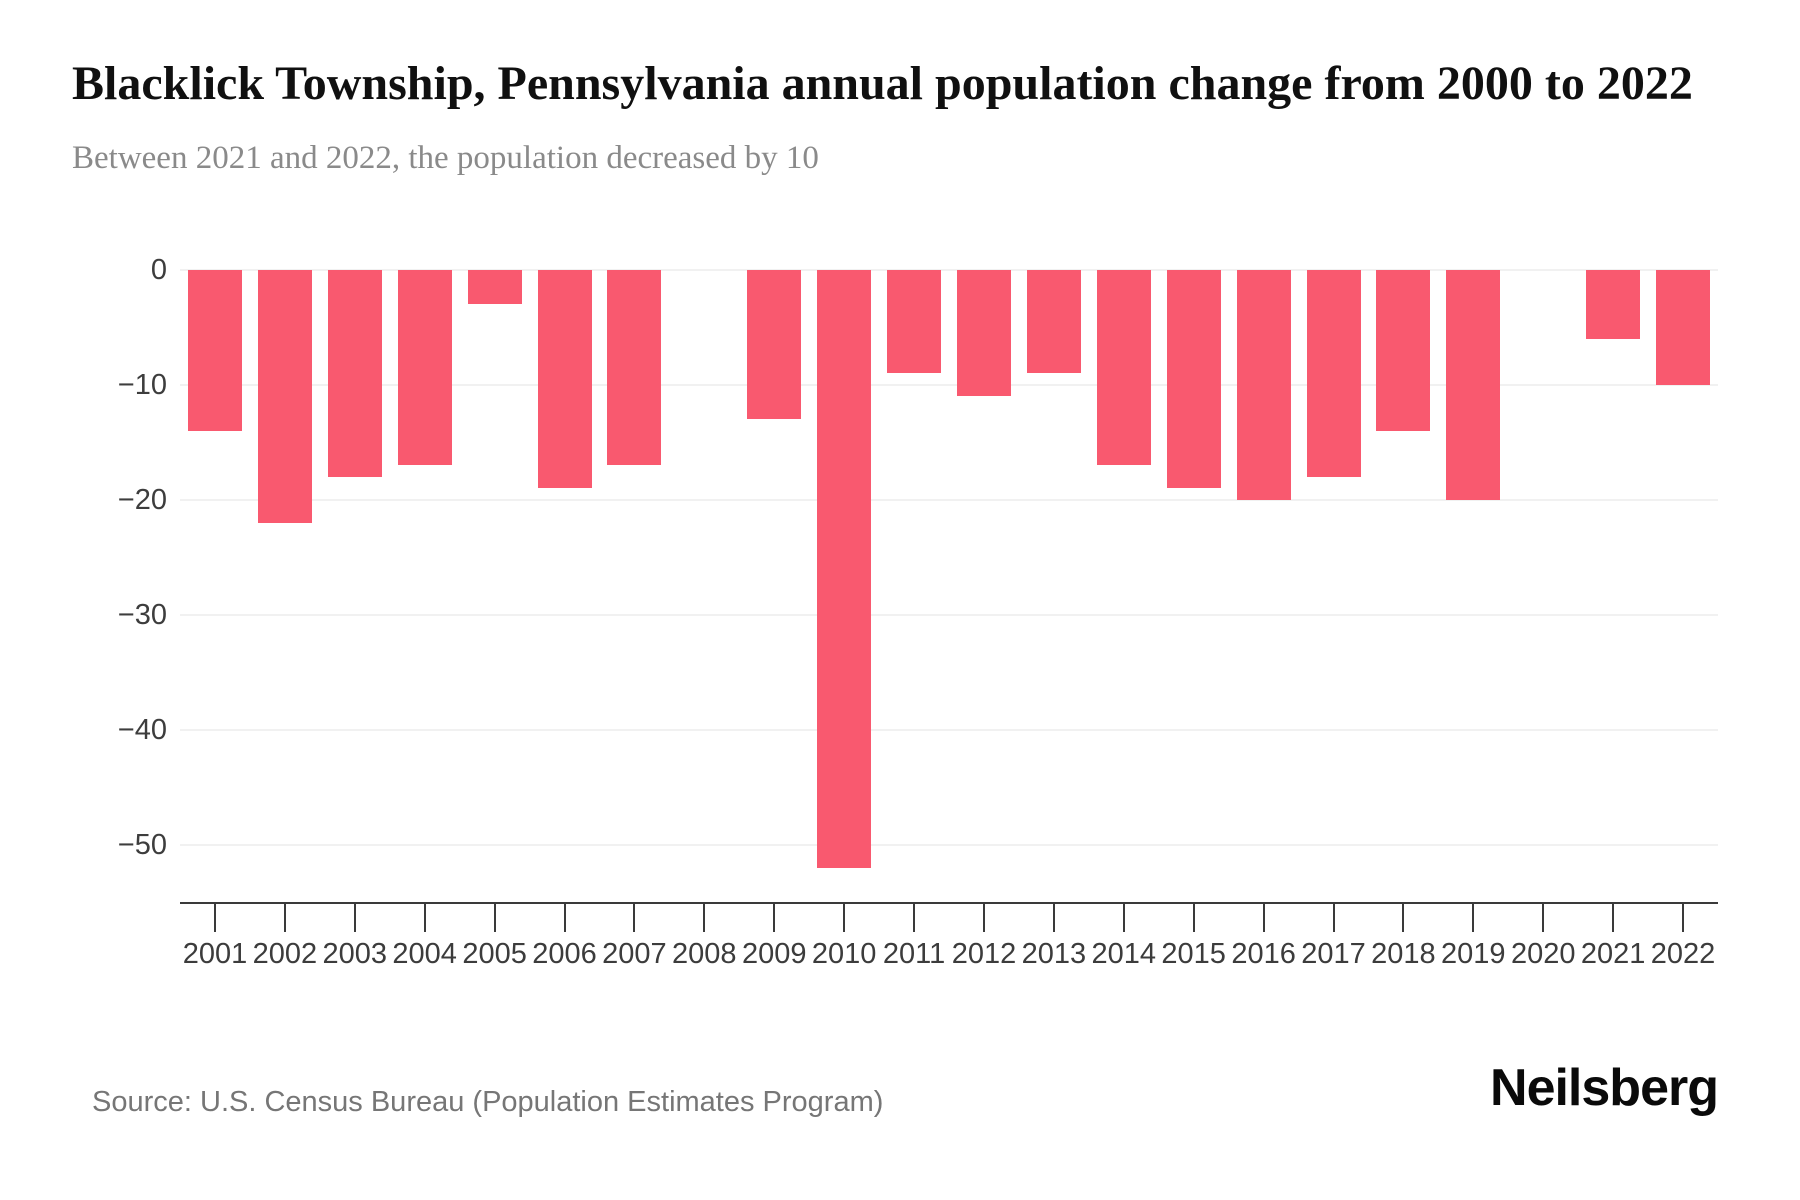  I want to click on x-axis-label-2004: 2004, so click(424, 954).